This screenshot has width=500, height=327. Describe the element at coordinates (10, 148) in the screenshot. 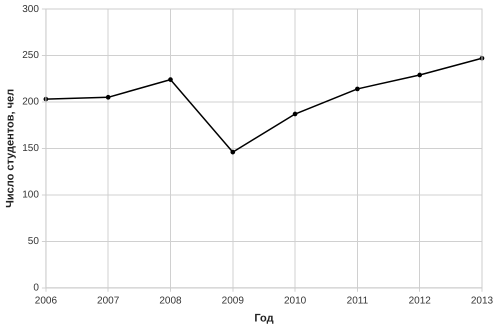

I see `y-axis-title: Число студентов, чел` at that location.